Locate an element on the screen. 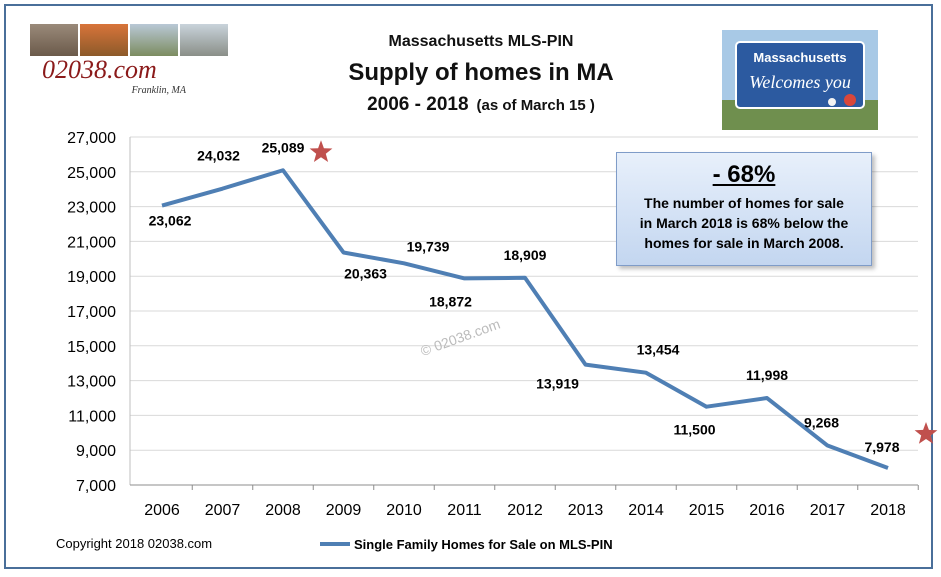 Image resolution: width=941 pixels, height=577 pixels. x-tick-label: 2009 is located at coordinates (344, 510).